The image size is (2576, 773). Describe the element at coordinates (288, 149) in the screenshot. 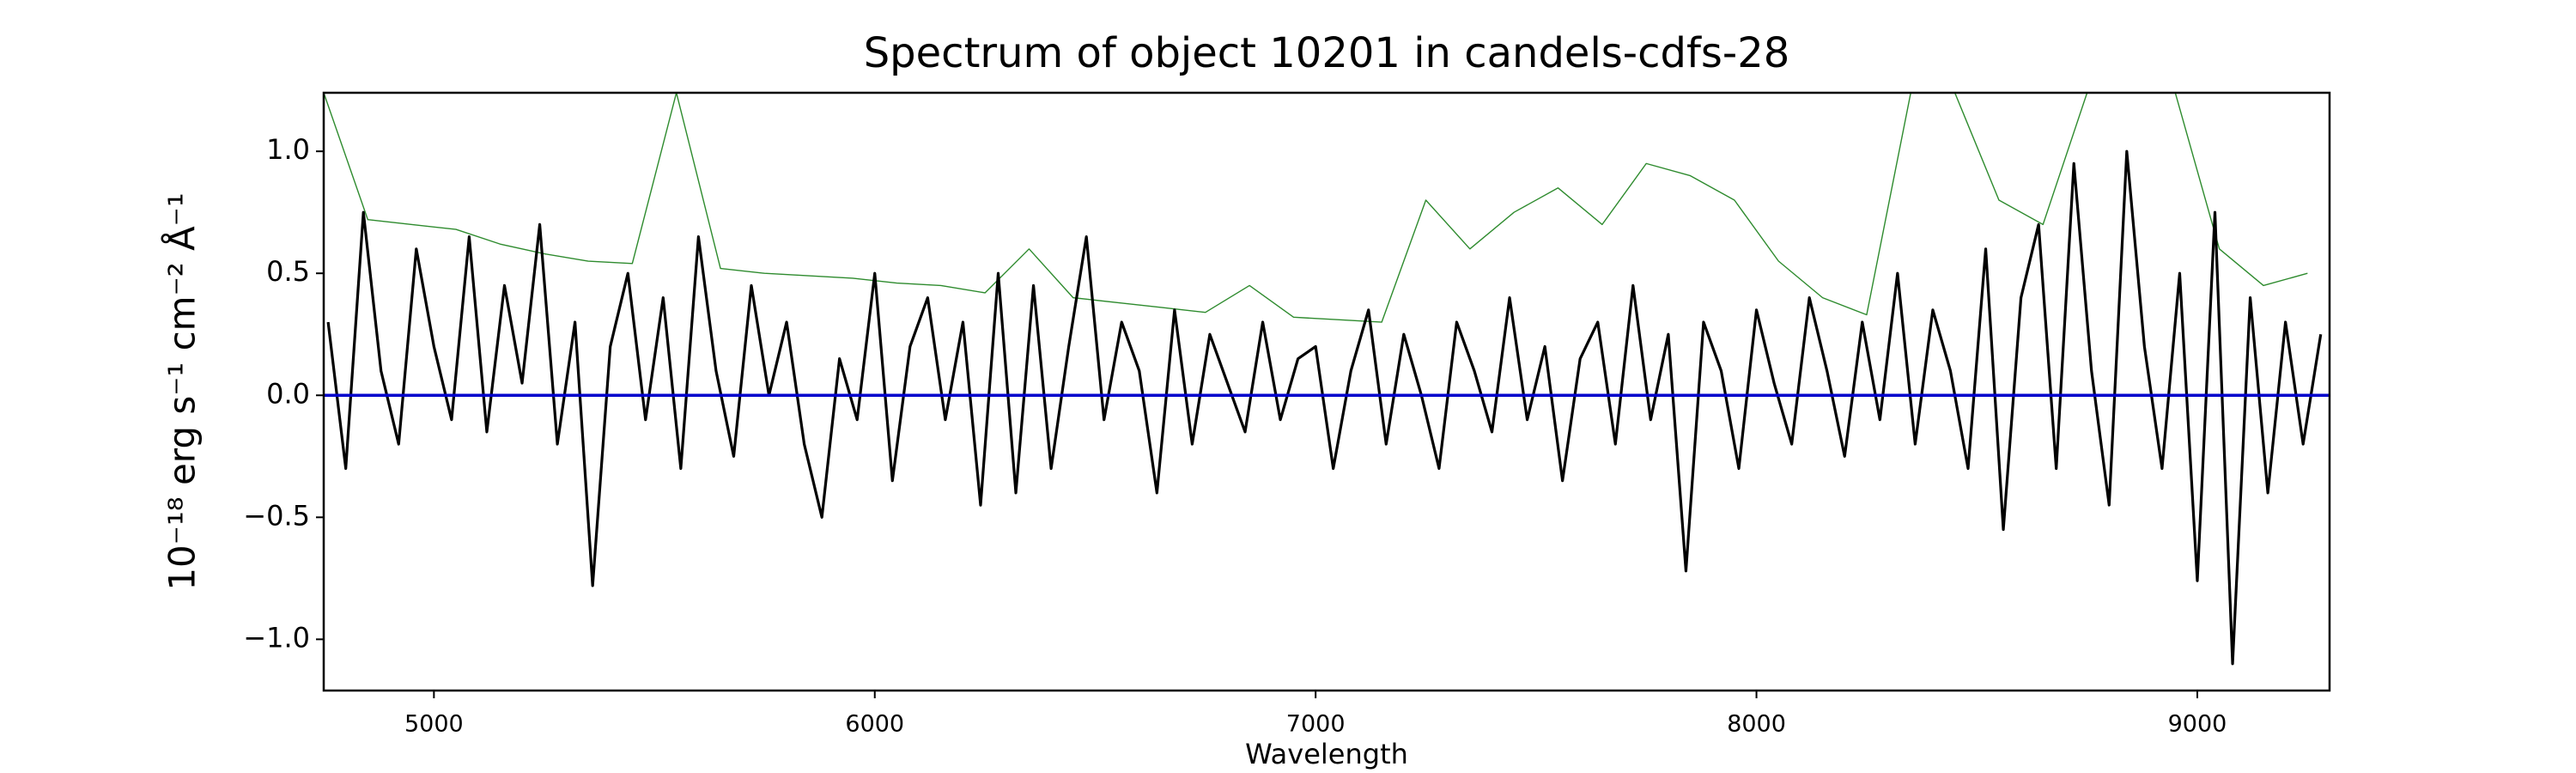

I see `y-tick-label: 1.0` at that location.